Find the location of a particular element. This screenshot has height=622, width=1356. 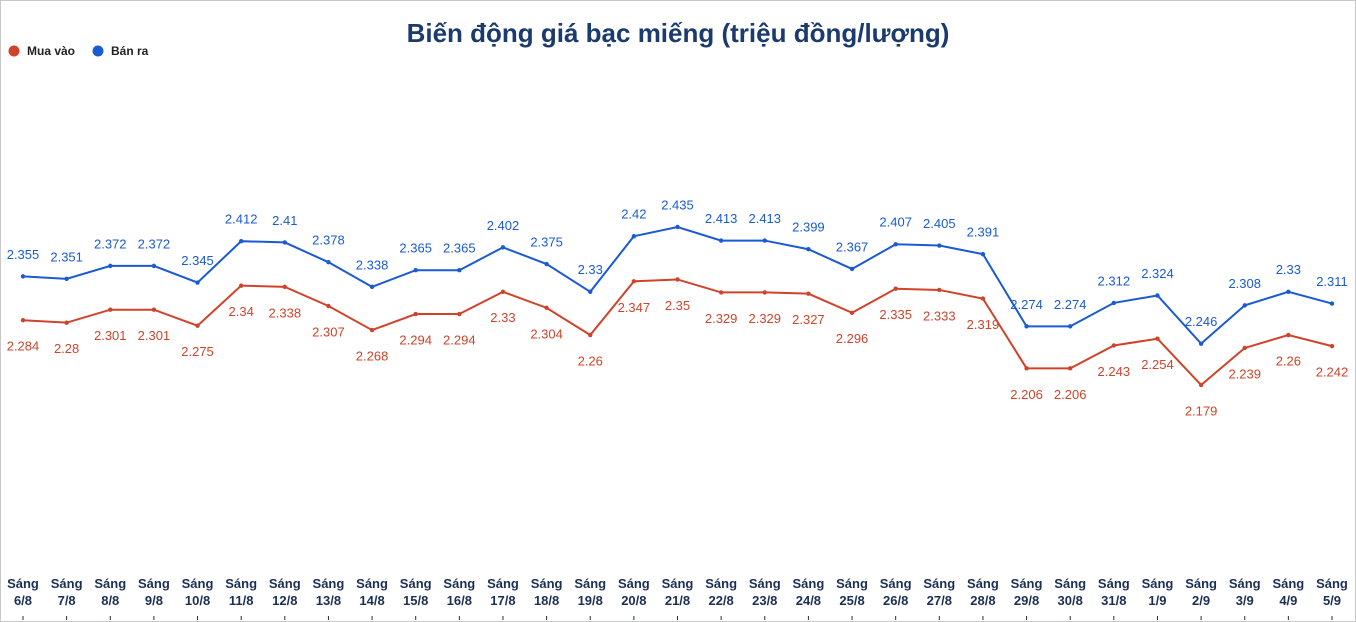

x-tick-label: Sáng 13/8 is located at coordinates (329, 592).